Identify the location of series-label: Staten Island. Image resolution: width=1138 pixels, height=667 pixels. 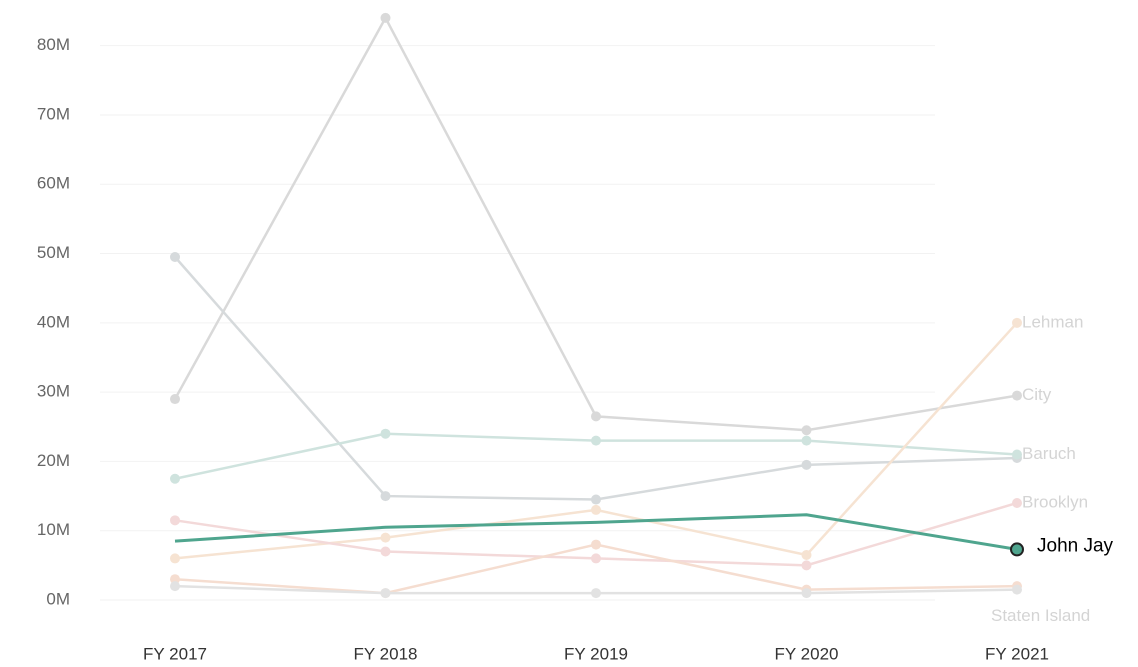
(1040, 615).